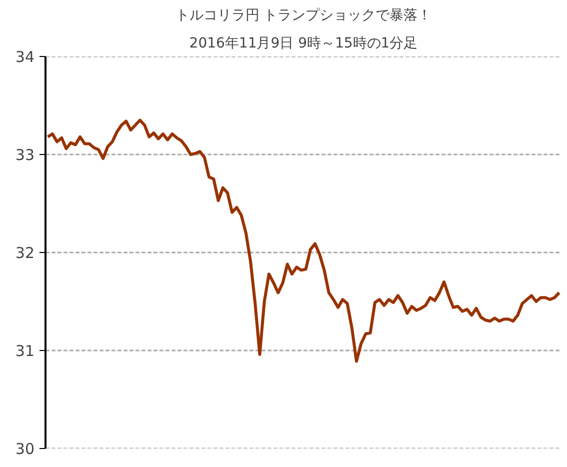  Describe the element at coordinates (25, 449) in the screenshot. I see `y-tick-label: 30` at that location.